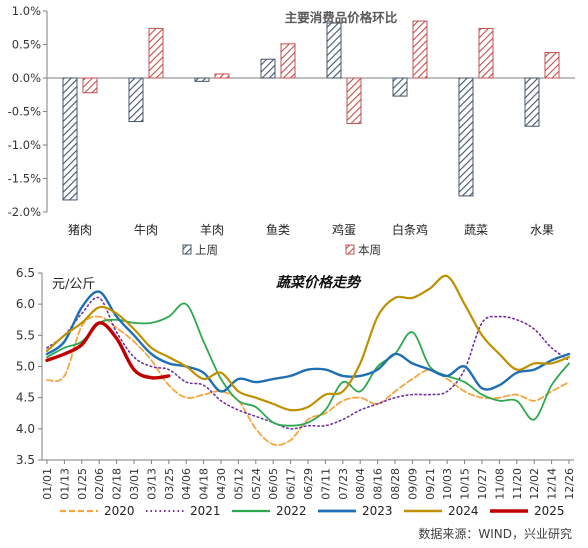  What do you see at coordinates (273, 484) in the screenshot?
I see `x-tick-label: 06/05` at bounding box center [273, 484].